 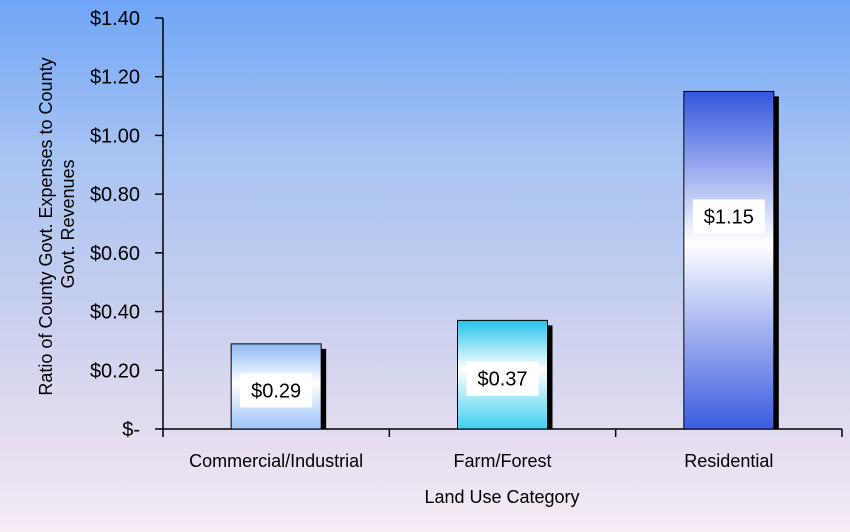 What do you see at coordinates (115, 254) in the screenshot?
I see `y-tick-label: $0.60` at bounding box center [115, 254].